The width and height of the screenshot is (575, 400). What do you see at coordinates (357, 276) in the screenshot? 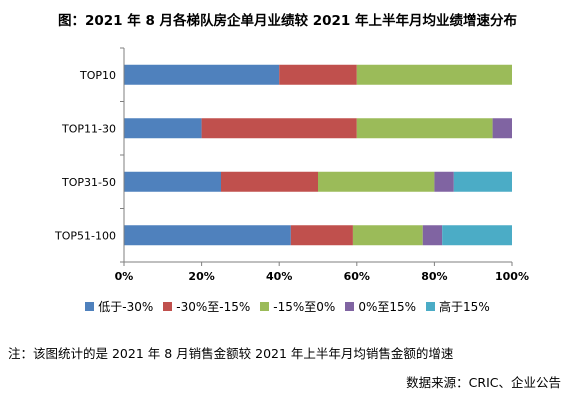
I see `x-tick-label: 60%` at bounding box center [357, 276].